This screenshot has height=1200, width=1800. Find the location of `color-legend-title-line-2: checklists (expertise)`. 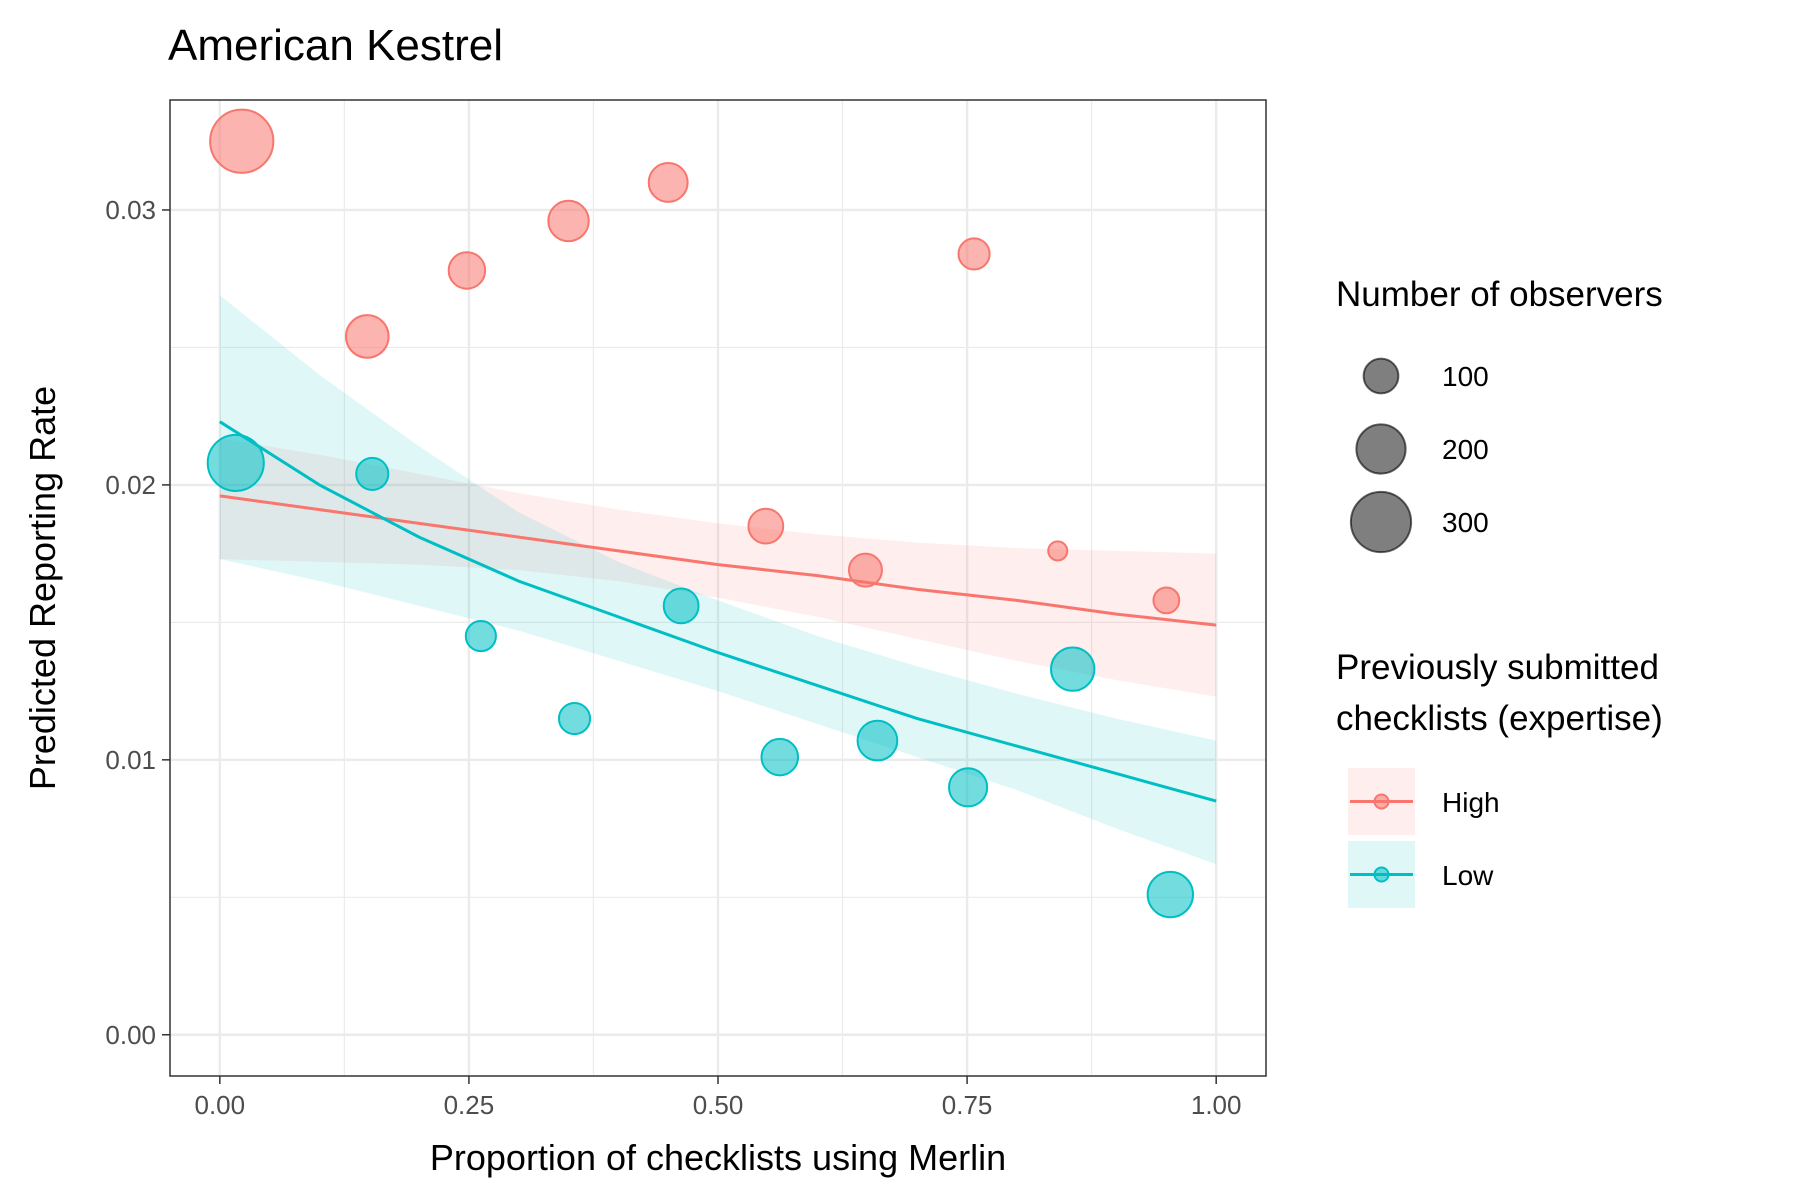

color-legend-title-line-2: checklists (expertise) is located at coordinates (1499, 718).